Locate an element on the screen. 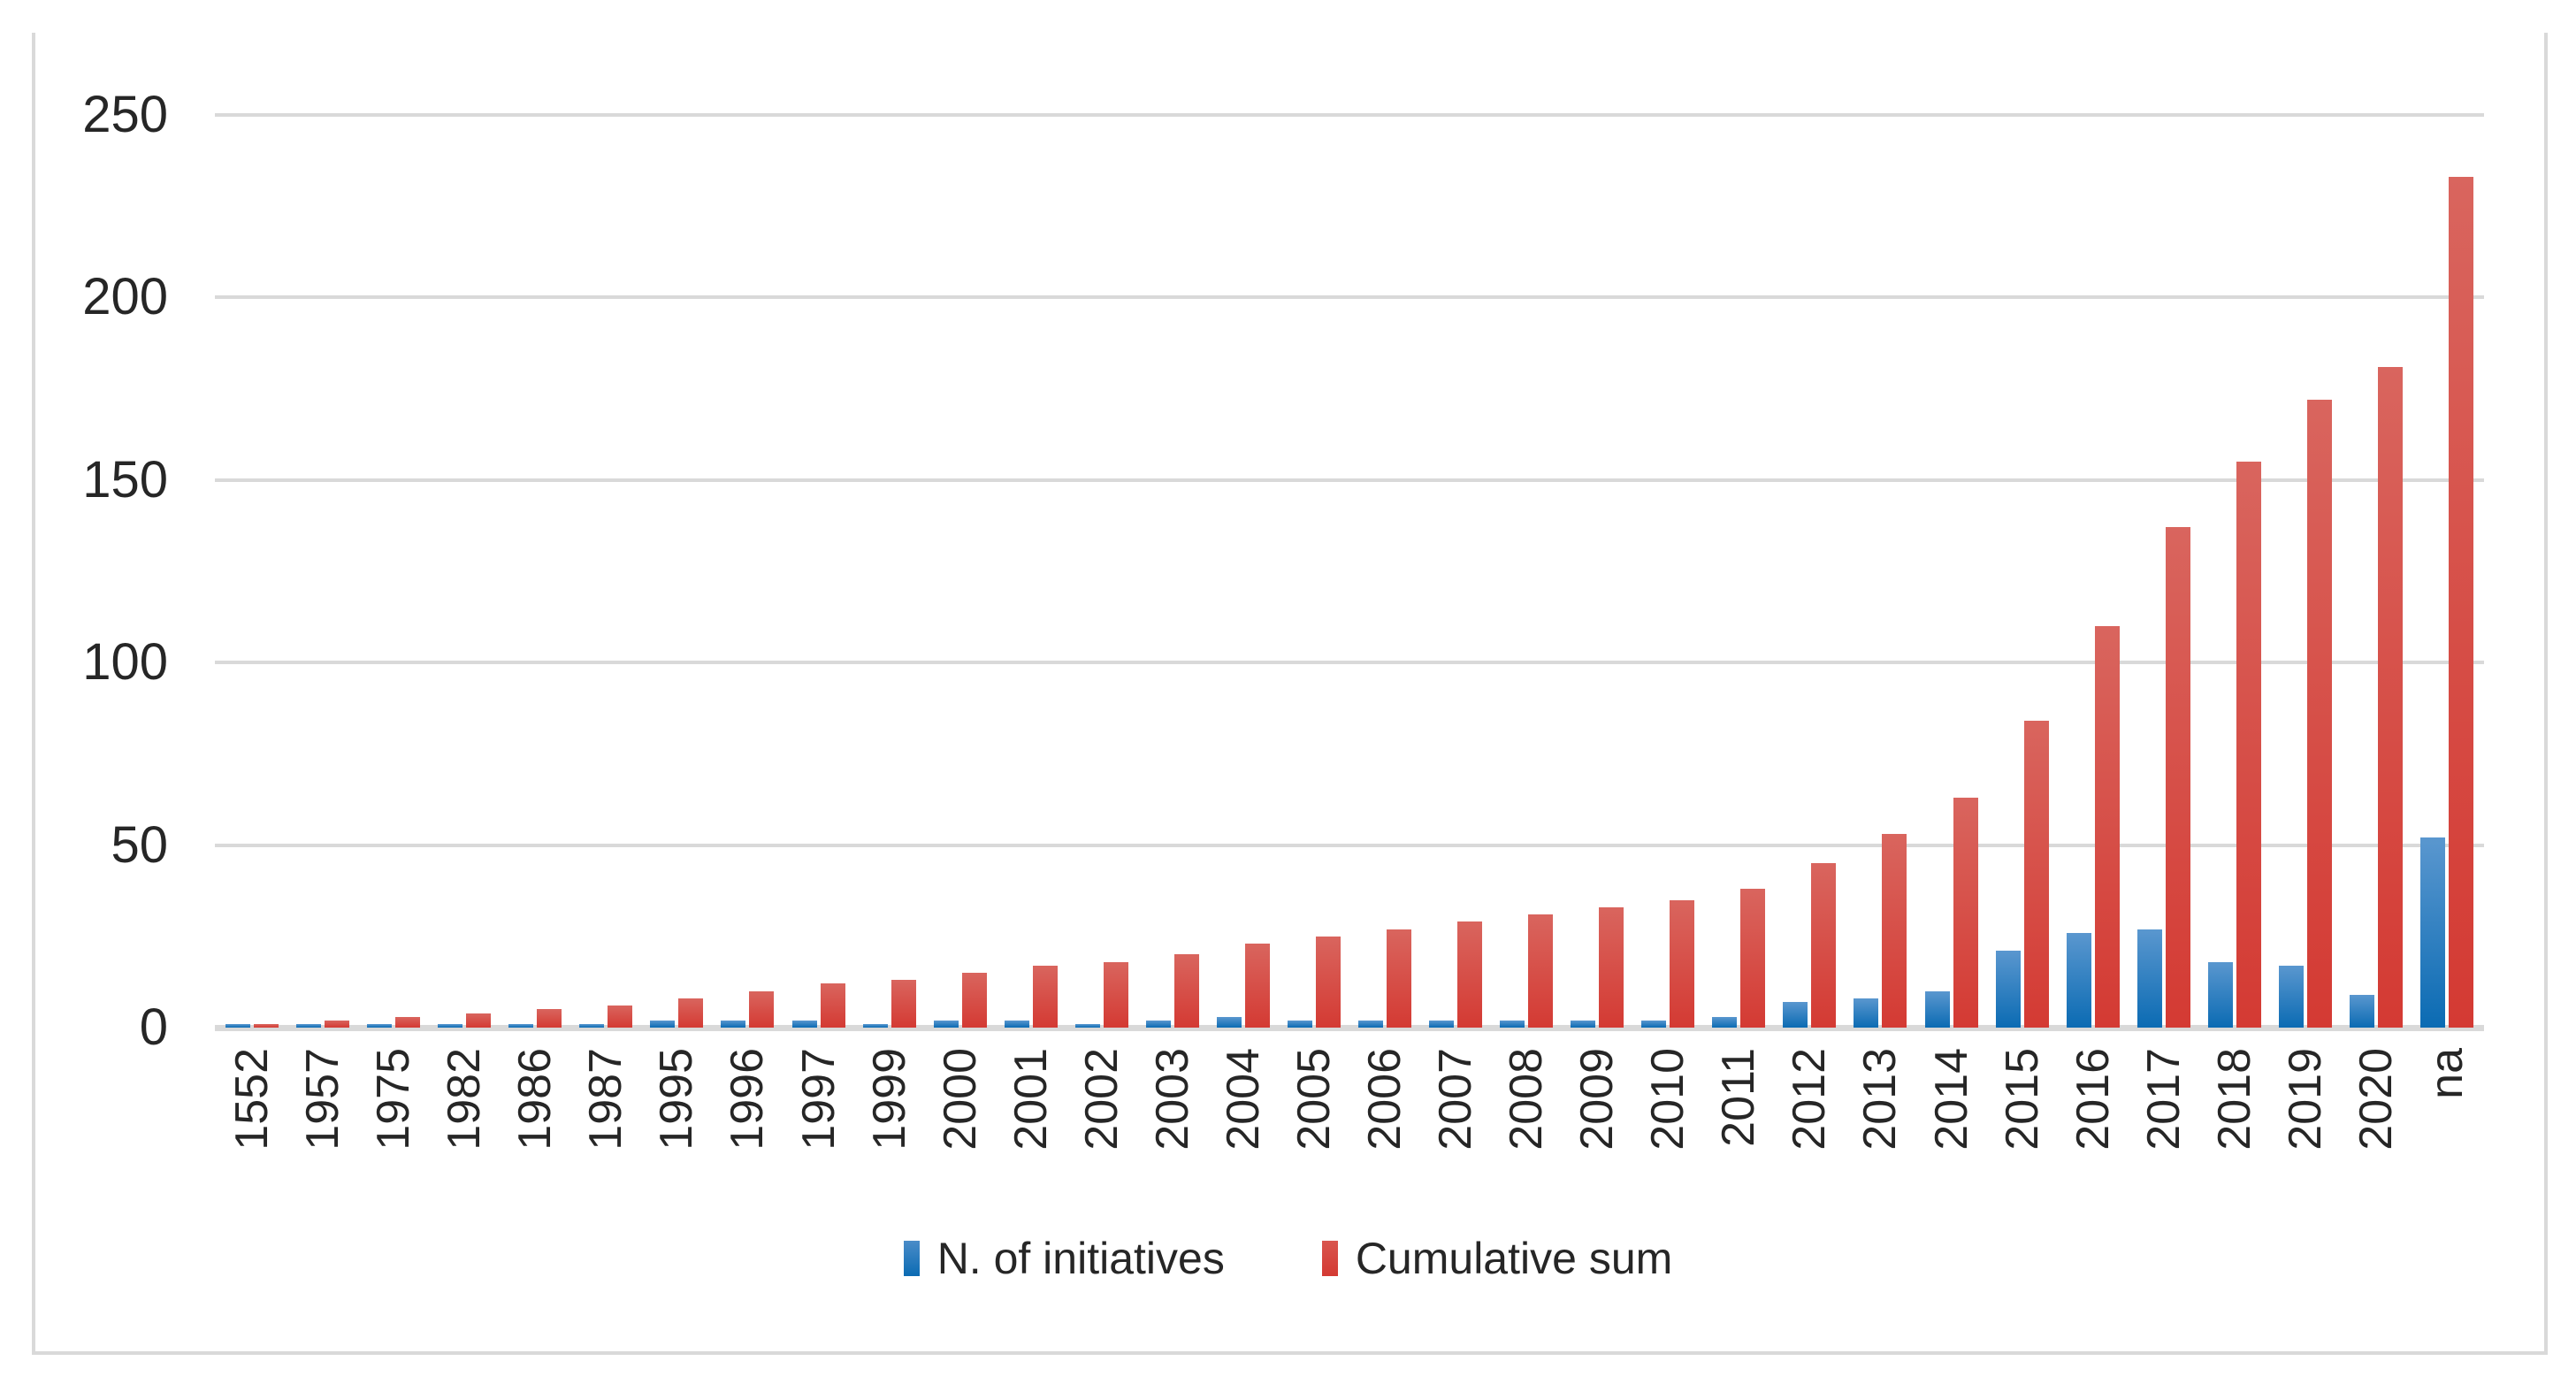 Image resolution: width=2576 pixels, height=1384 pixels. bar-cumulative-2016 is located at coordinates (2107, 827).